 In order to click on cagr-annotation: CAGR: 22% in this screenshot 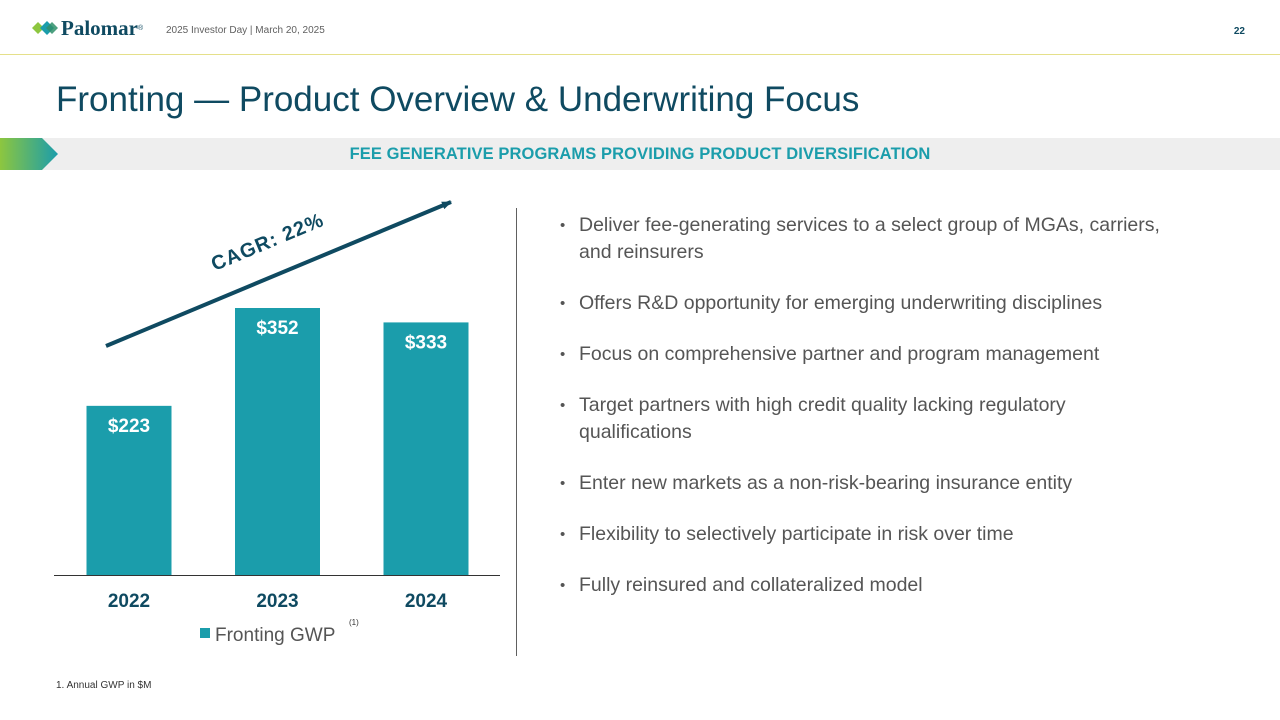, I will do `click(267, 242)`.